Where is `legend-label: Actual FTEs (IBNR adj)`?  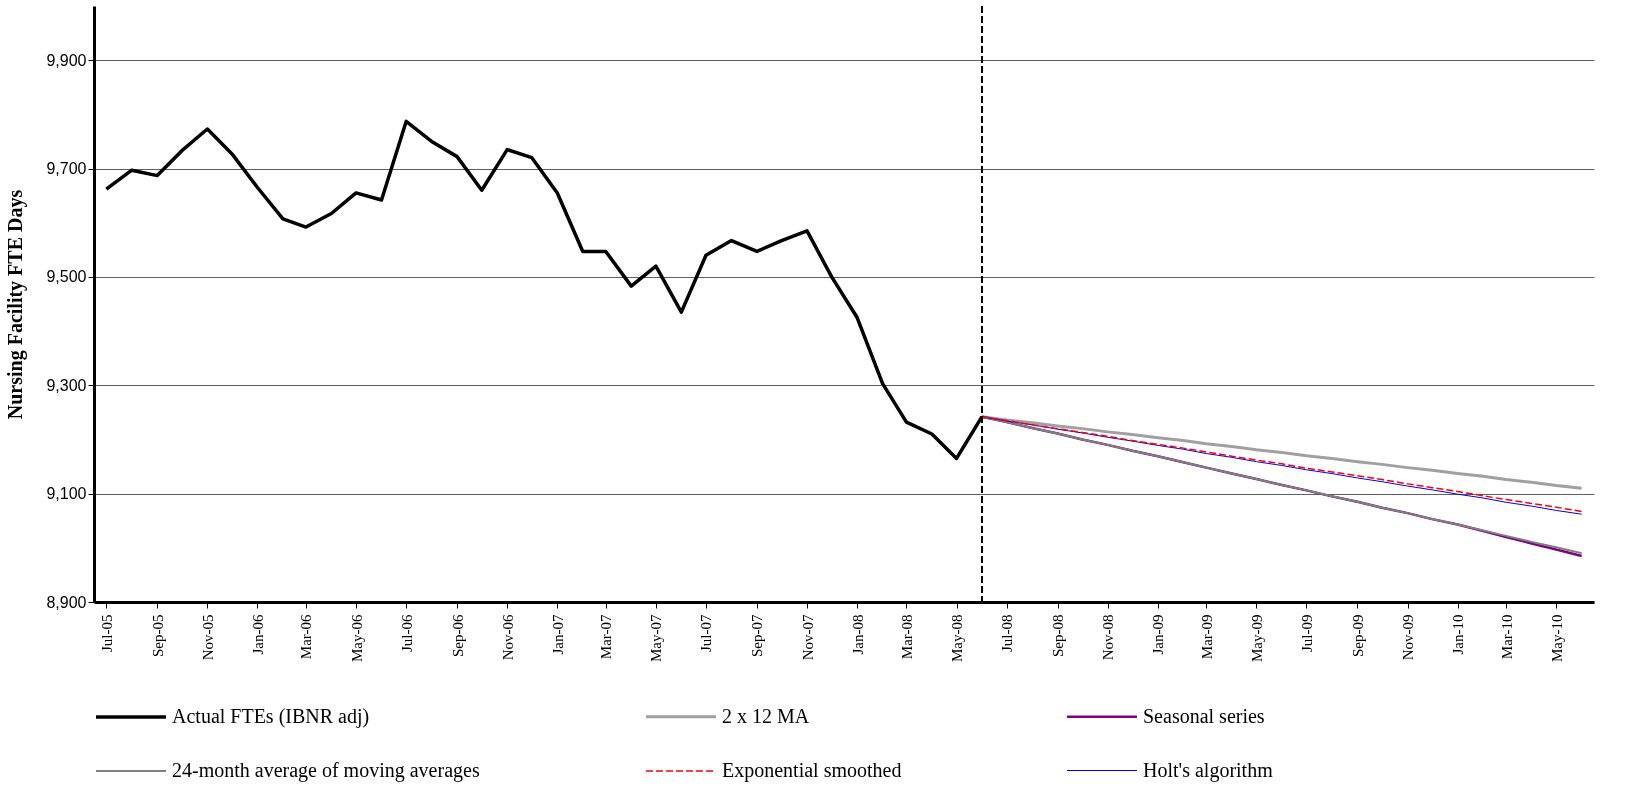
legend-label: Actual FTEs (IBNR adj) is located at coordinates (271, 716).